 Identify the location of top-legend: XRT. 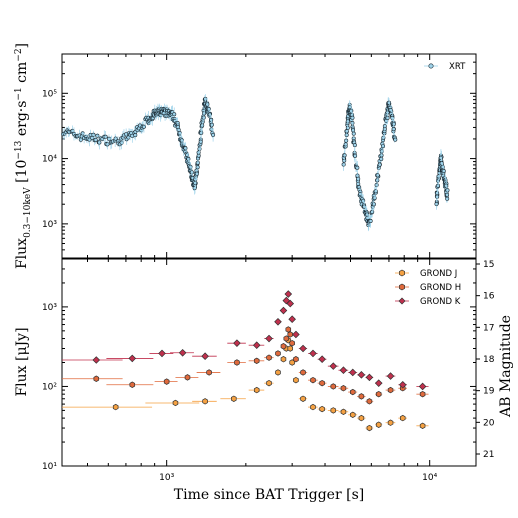
(445, 67).